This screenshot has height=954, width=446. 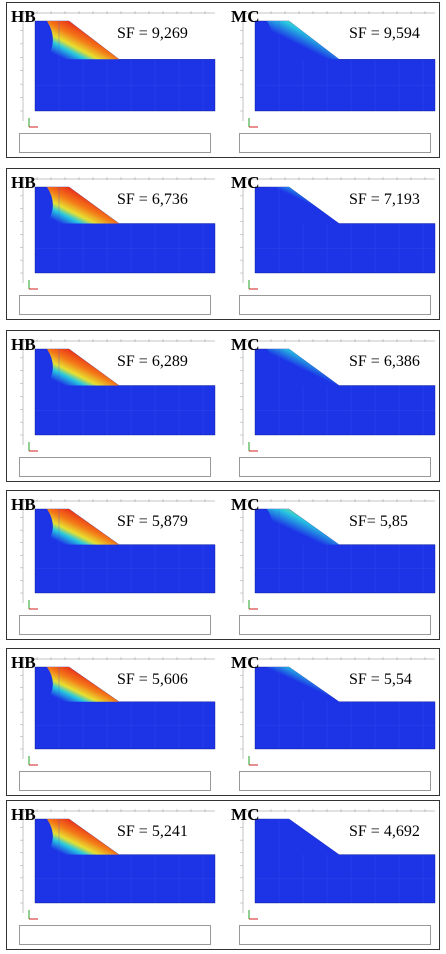 I want to click on mc-panel: MC SF = 4,692, so click(x=334, y=875).